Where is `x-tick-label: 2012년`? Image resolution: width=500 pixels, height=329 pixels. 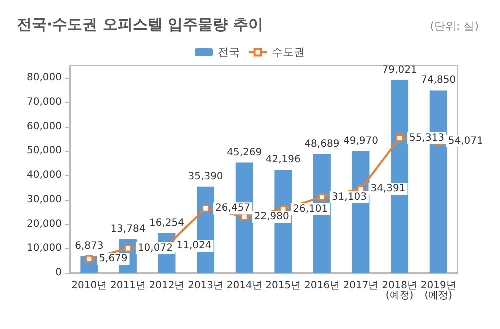
x-tick-label: 2012년 is located at coordinates (167, 286).